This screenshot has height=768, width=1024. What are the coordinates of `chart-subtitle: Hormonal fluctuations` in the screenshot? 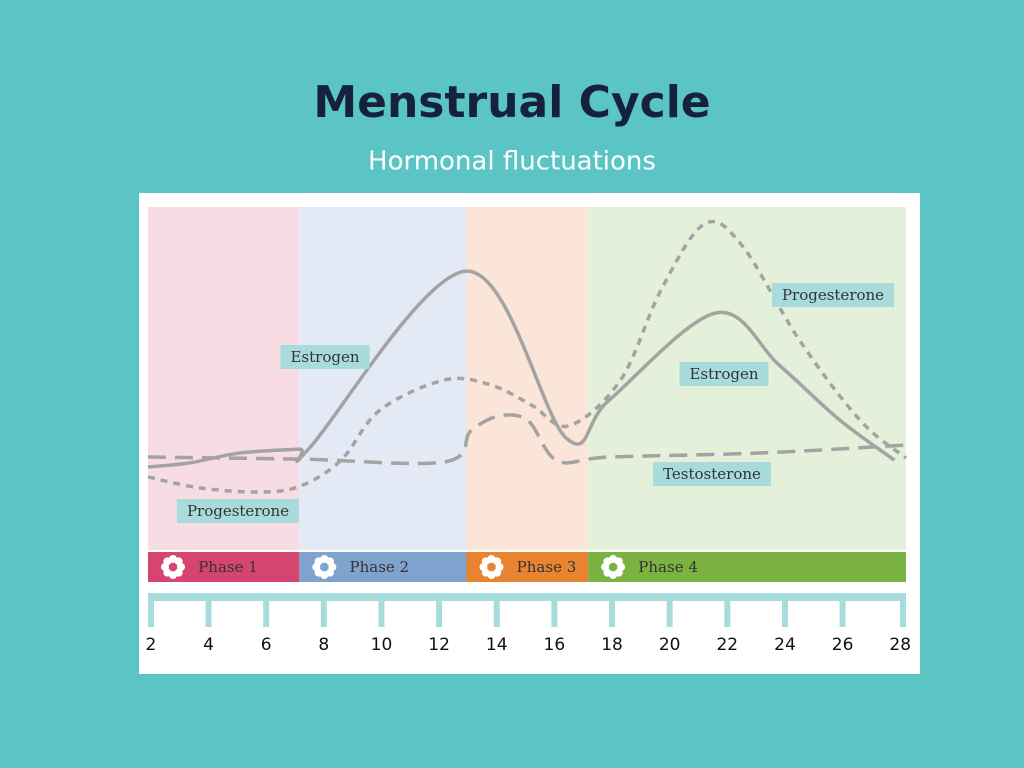 It's located at (512, 162).